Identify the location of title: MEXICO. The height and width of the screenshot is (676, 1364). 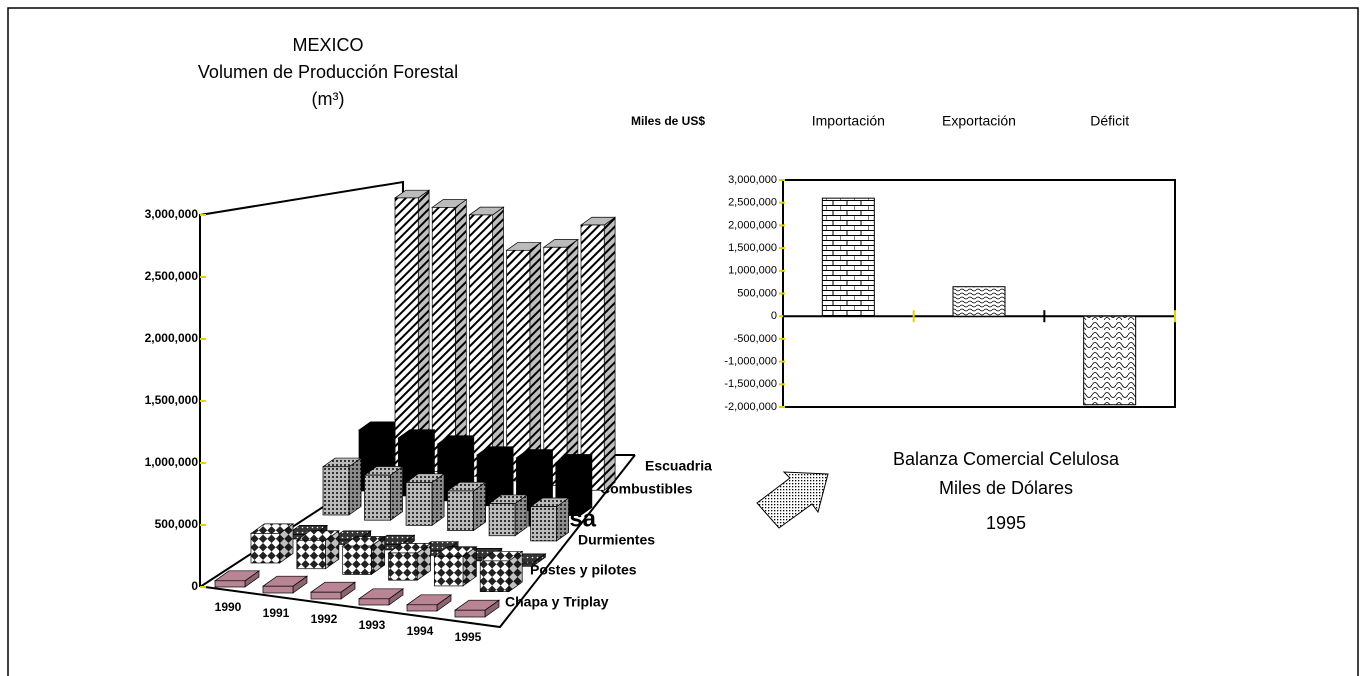
(327, 45).